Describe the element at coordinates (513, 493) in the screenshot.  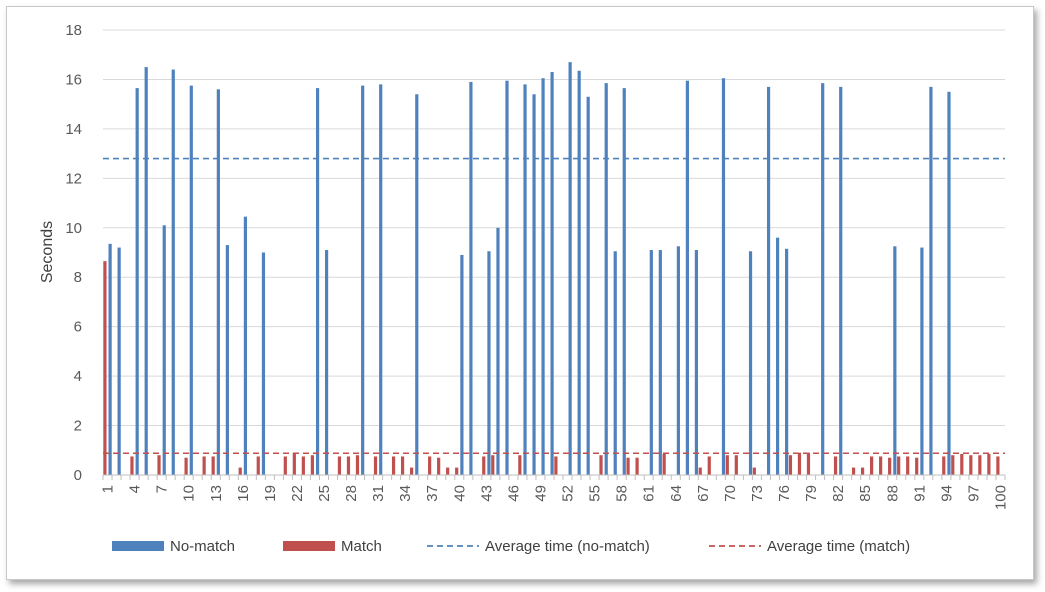
I see `x-tick-label: 46` at that location.